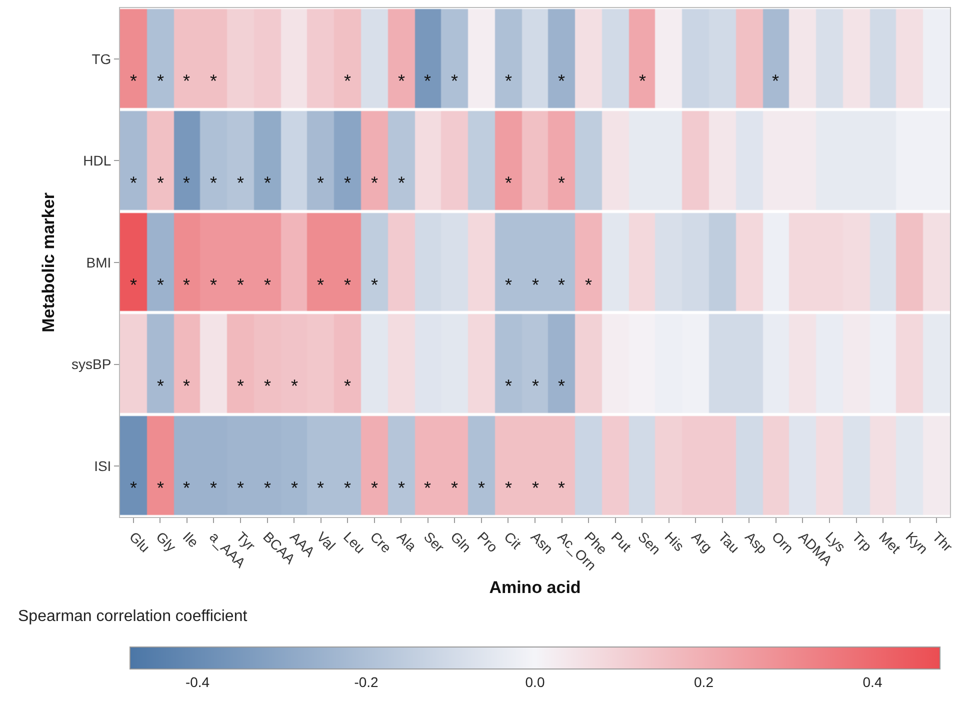  Describe the element at coordinates (756, 543) in the screenshot. I see `x-tick-label: Asp` at that location.